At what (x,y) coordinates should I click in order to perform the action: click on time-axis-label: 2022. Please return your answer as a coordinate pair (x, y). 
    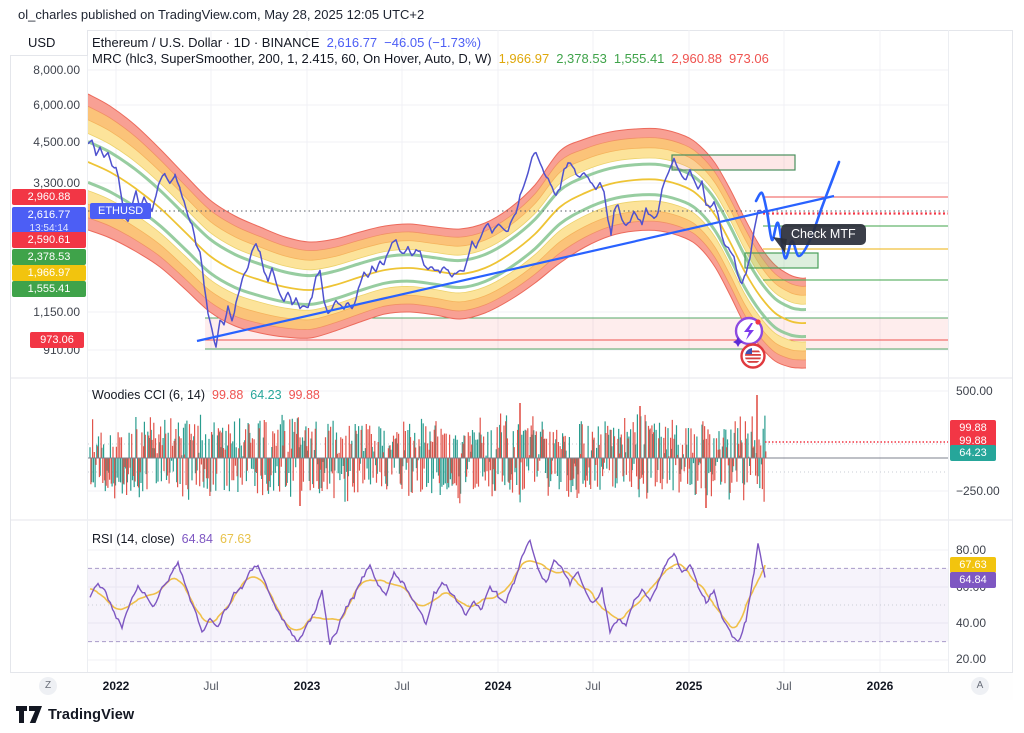
    Looking at the image, I should click on (116, 686).